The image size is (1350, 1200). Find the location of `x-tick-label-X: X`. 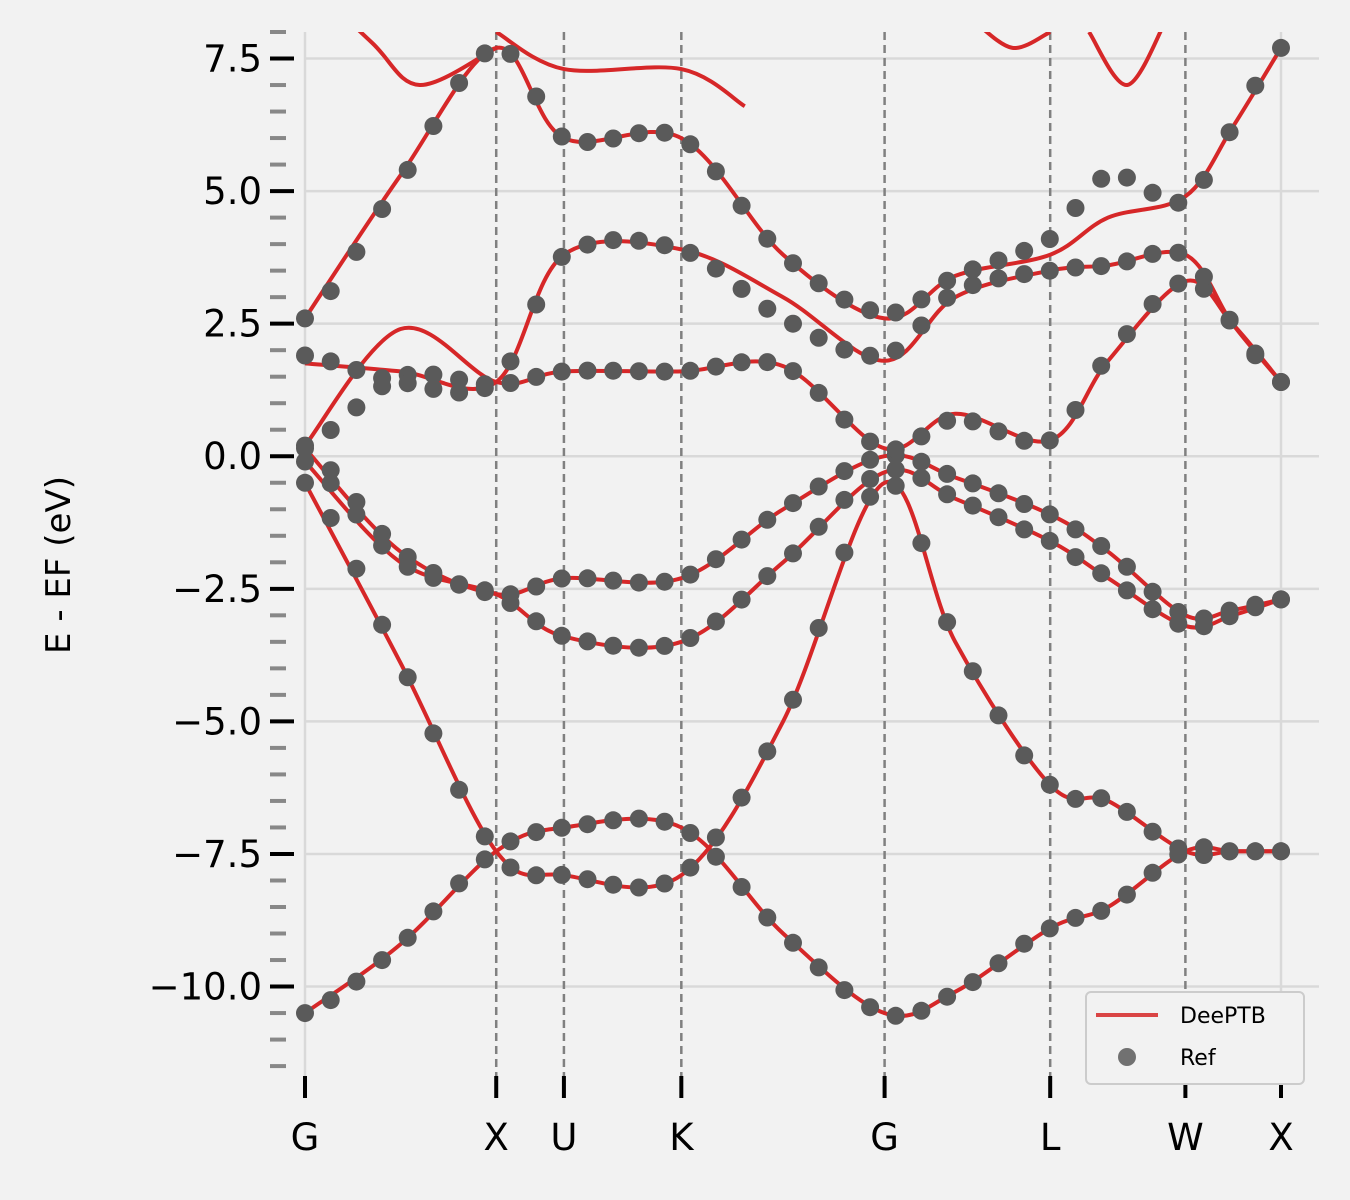

x-tick-label-X: X is located at coordinates (496, 1137).